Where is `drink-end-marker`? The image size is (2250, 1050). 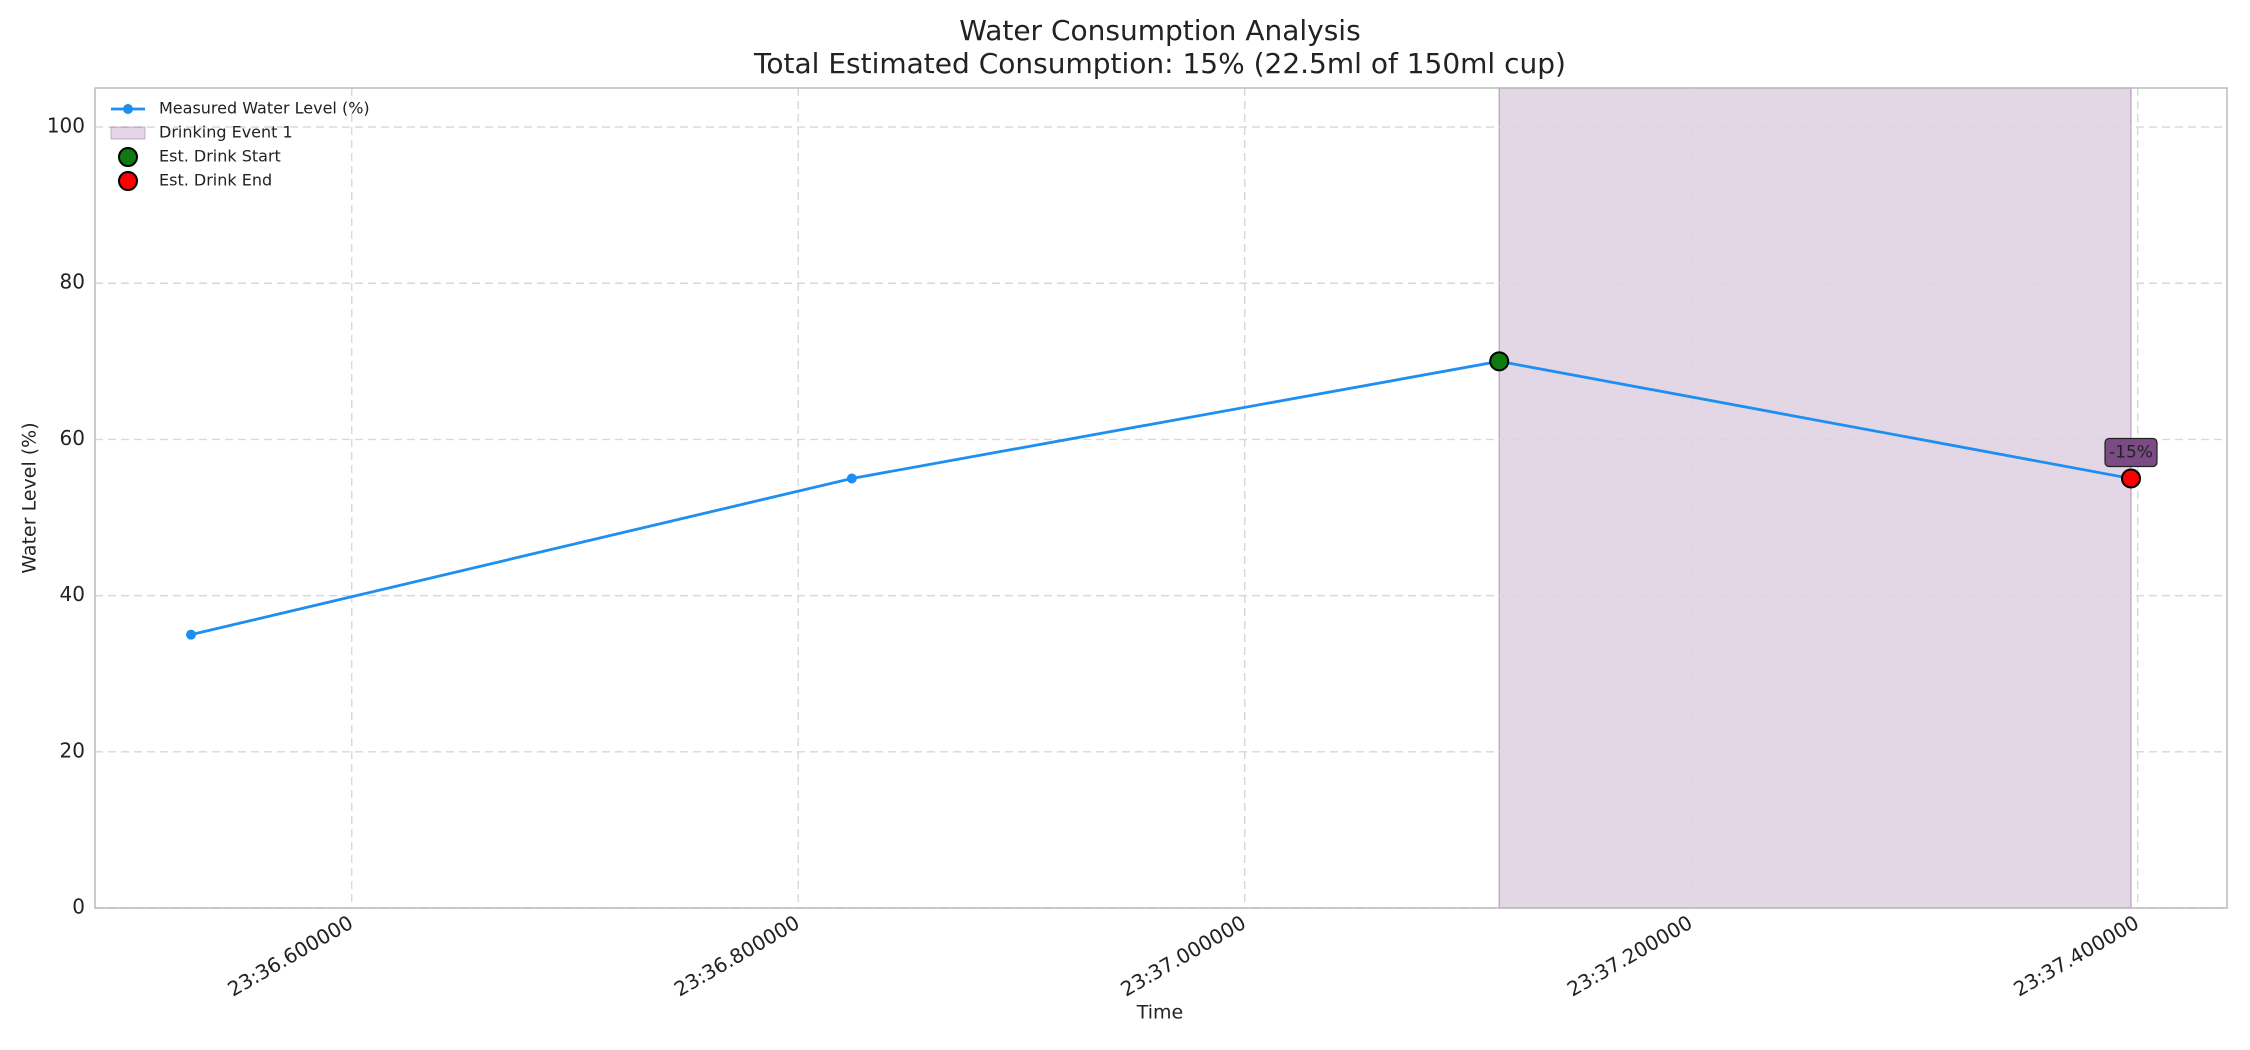
drink-end-marker is located at coordinates (2131, 478).